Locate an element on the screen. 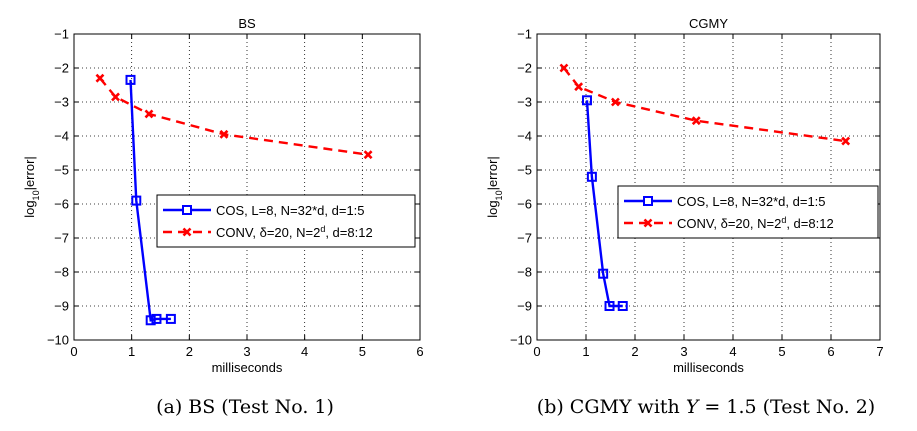 The height and width of the screenshot is (431, 917). chart-title: BS is located at coordinates (247, 23).